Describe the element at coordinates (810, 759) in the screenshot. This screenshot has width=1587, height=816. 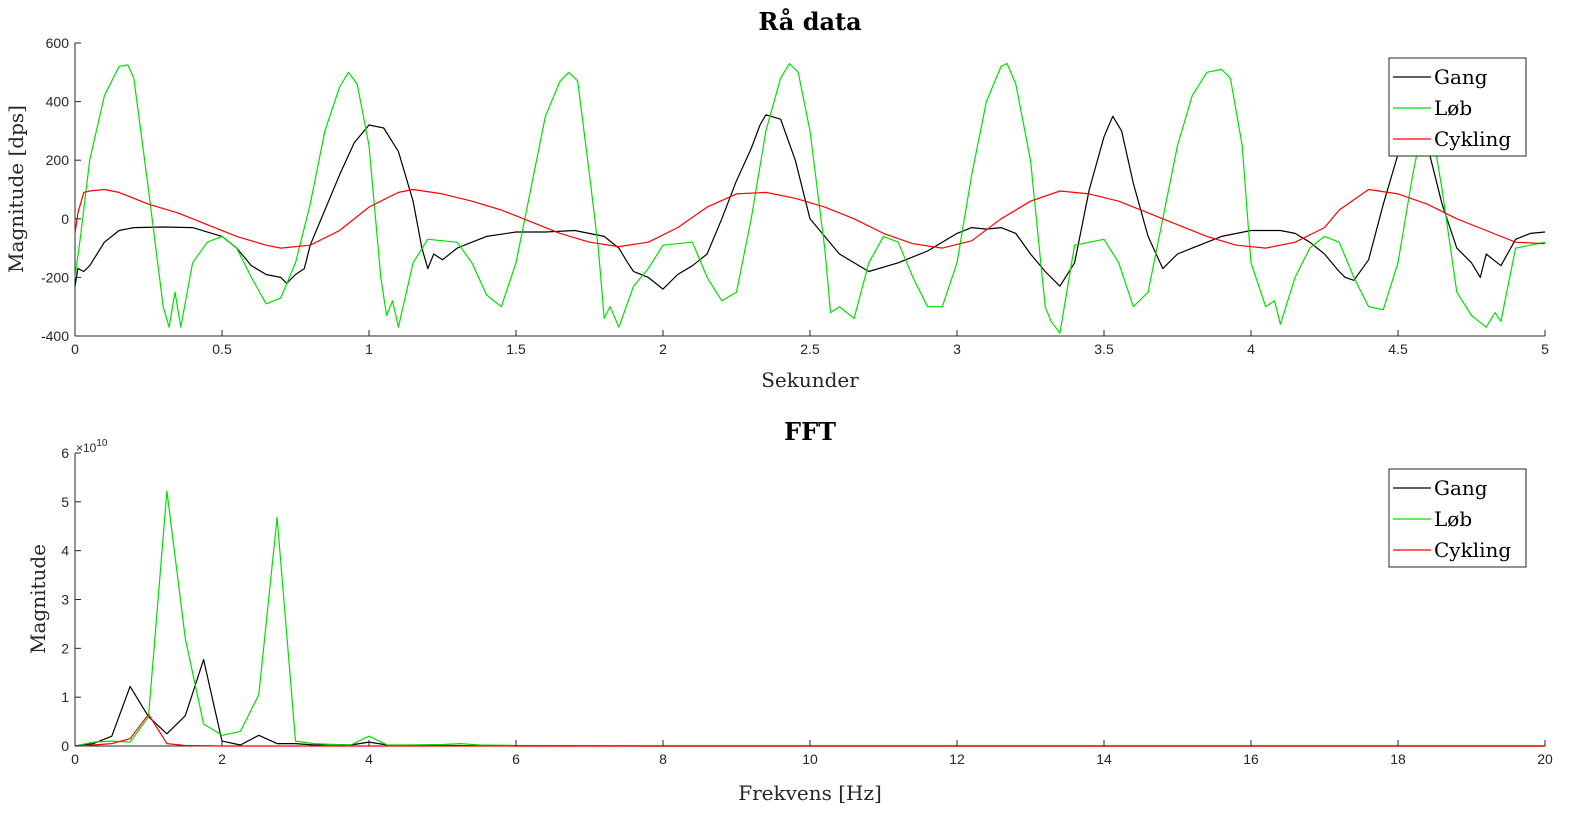
I see `x-tick-label: 10` at that location.